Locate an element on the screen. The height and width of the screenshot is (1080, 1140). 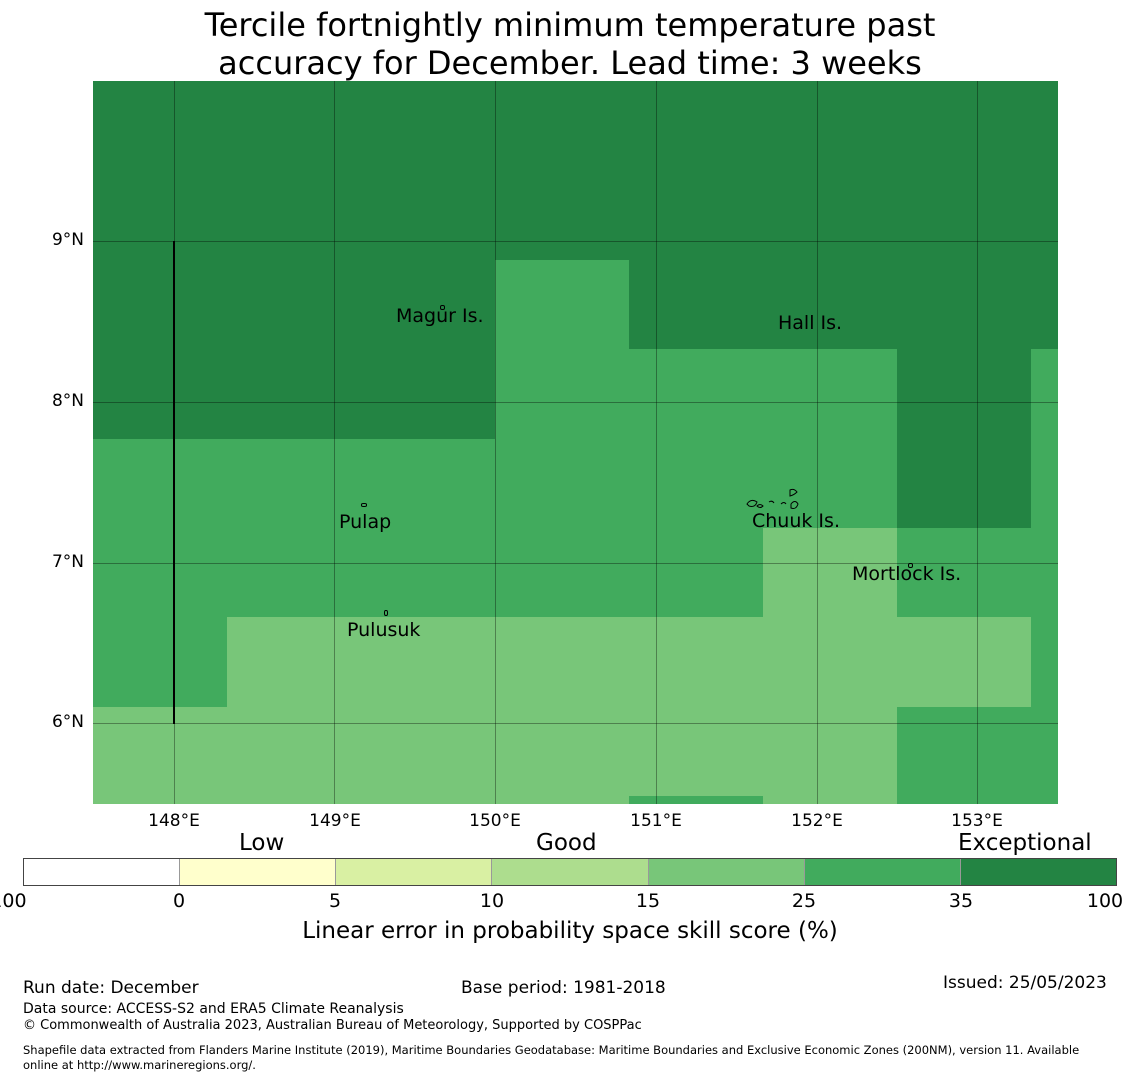
region-exceptional-north is located at coordinates (575, 170).